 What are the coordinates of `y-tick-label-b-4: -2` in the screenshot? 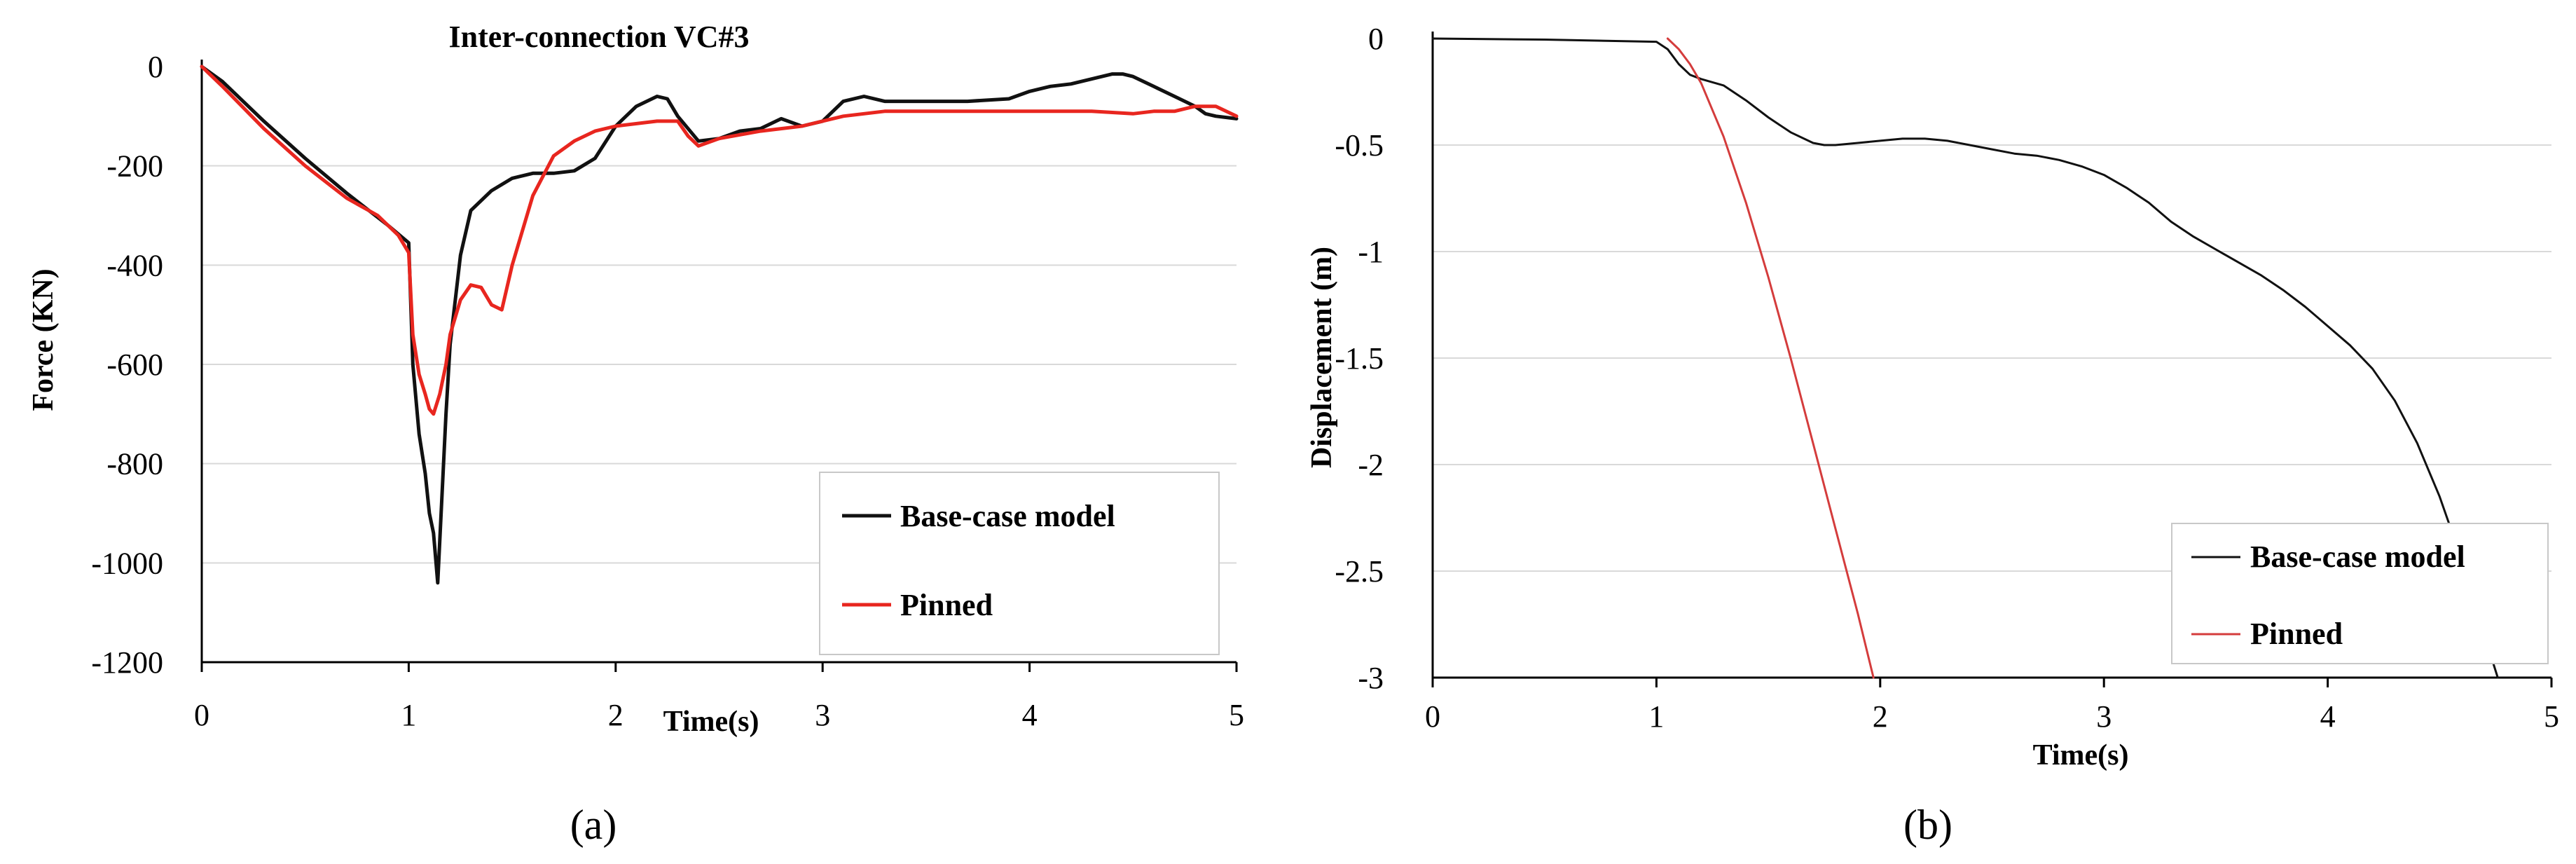 It's located at (1371, 465).